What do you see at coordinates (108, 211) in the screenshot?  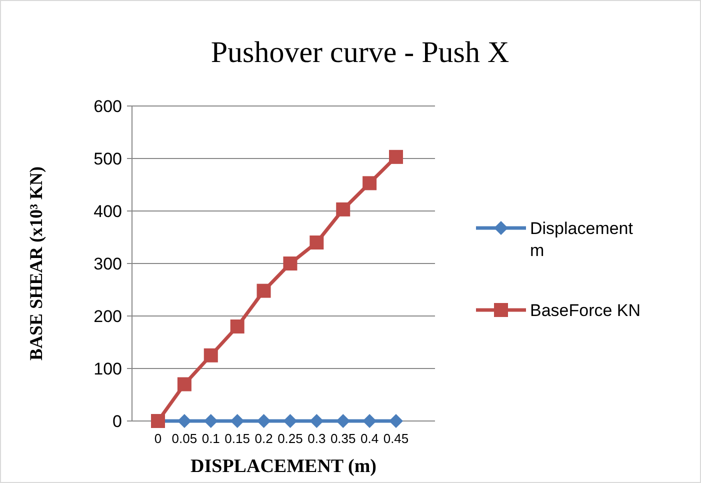 I see `y-tick-label: 400` at bounding box center [108, 211].